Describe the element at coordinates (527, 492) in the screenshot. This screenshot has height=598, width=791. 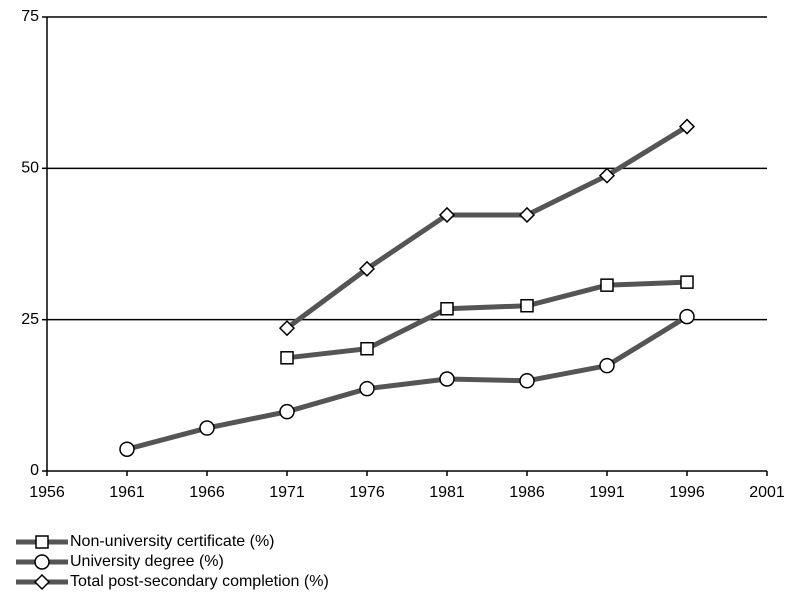
I see `x-tick-label: 1986` at that location.